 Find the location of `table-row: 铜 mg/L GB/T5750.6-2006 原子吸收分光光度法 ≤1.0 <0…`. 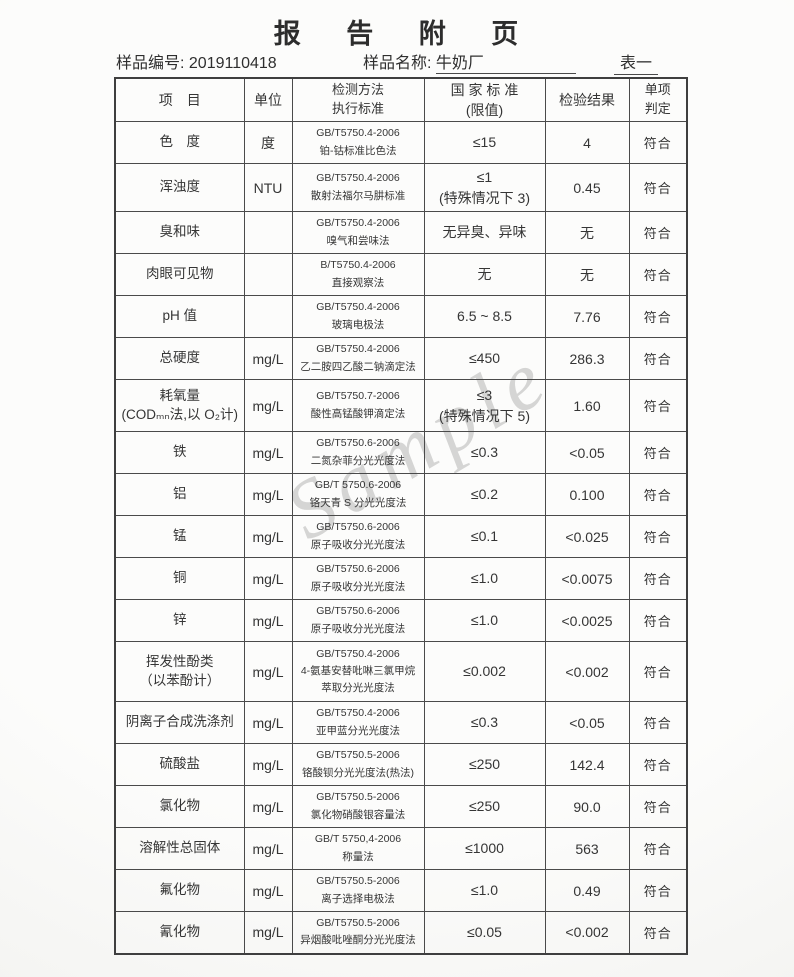

table-row: 铜 mg/L GB/T5750.6-2006 原子吸收分光光度法 ≤1.0 <0… is located at coordinates (401, 578).